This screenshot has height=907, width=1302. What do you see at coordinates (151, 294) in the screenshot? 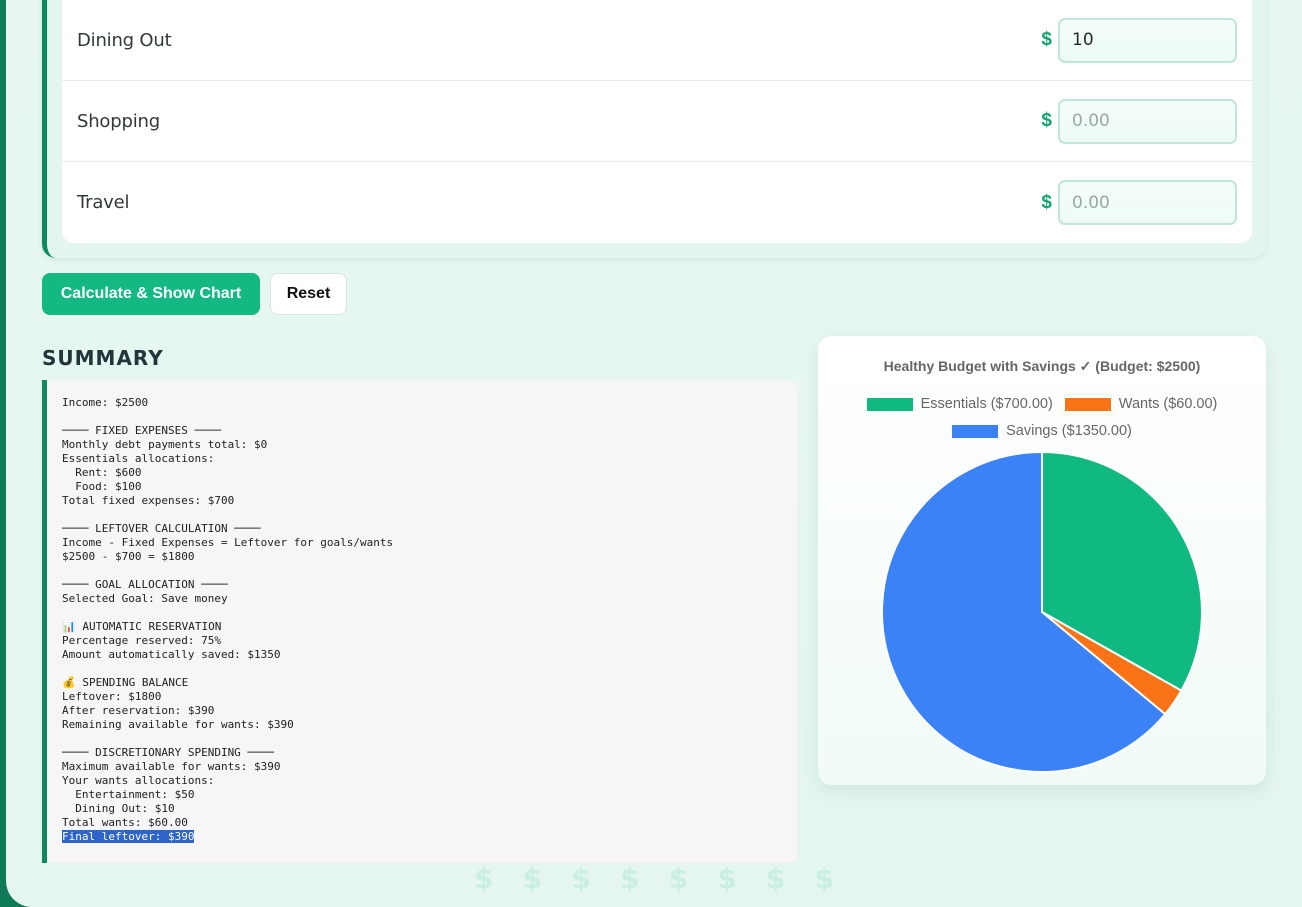
I see `calculate-button: Calculate & Show Chart` at bounding box center [151, 294].